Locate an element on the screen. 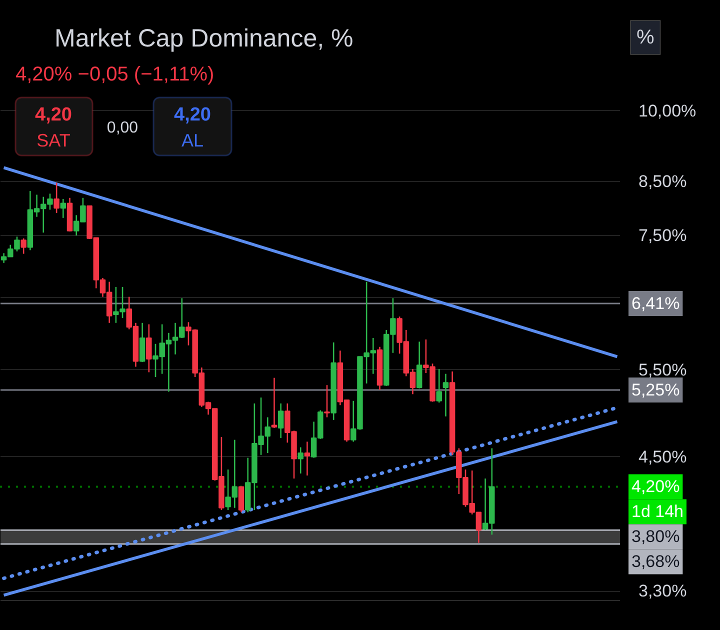 The image size is (720, 630). annotation: AL is located at coordinates (192, 140).